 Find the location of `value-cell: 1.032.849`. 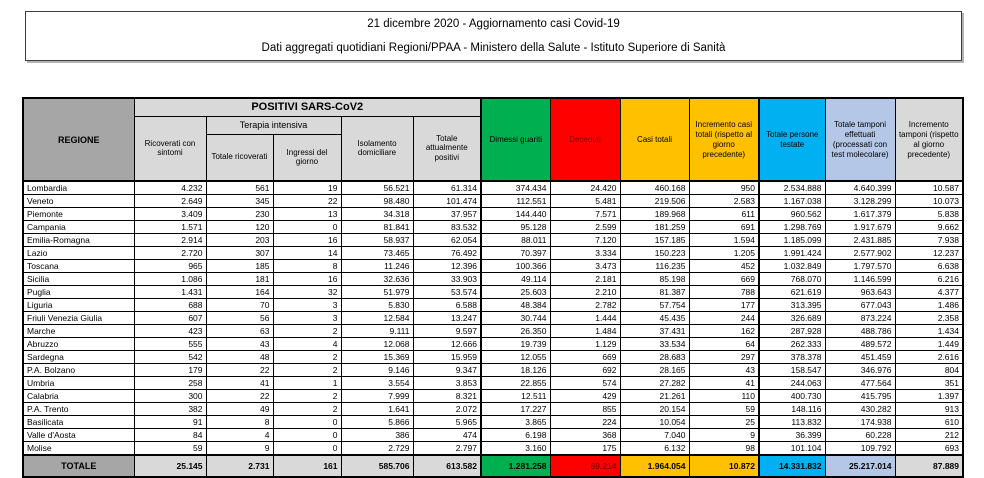

value-cell: 1.032.849 is located at coordinates (792, 266).